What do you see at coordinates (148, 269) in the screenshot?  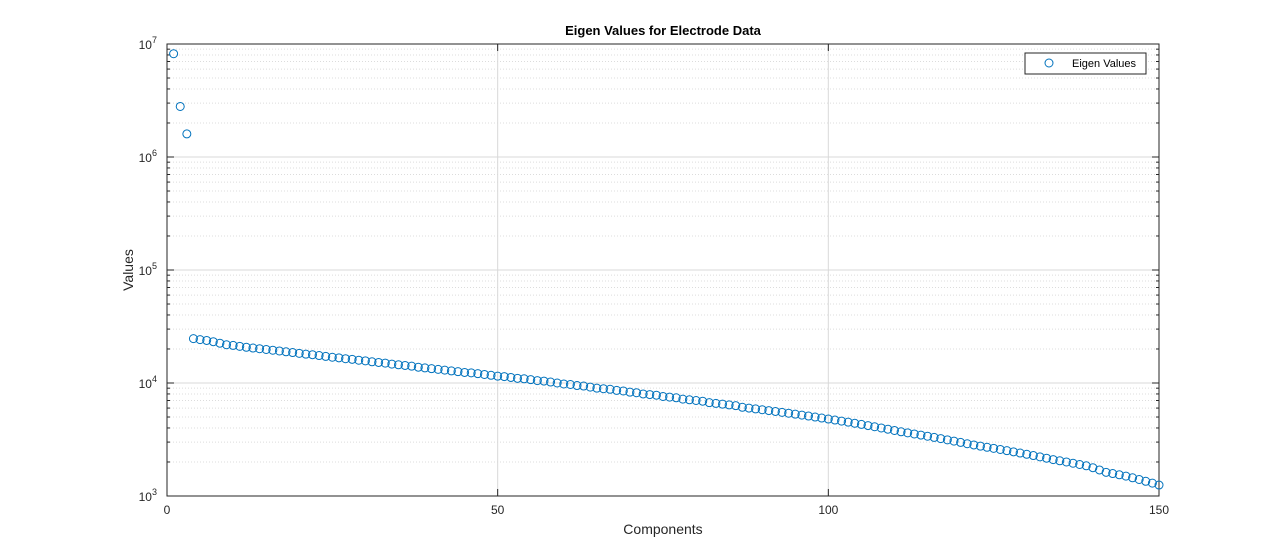 I see `y-tick-label: 10⁵` at bounding box center [148, 269].